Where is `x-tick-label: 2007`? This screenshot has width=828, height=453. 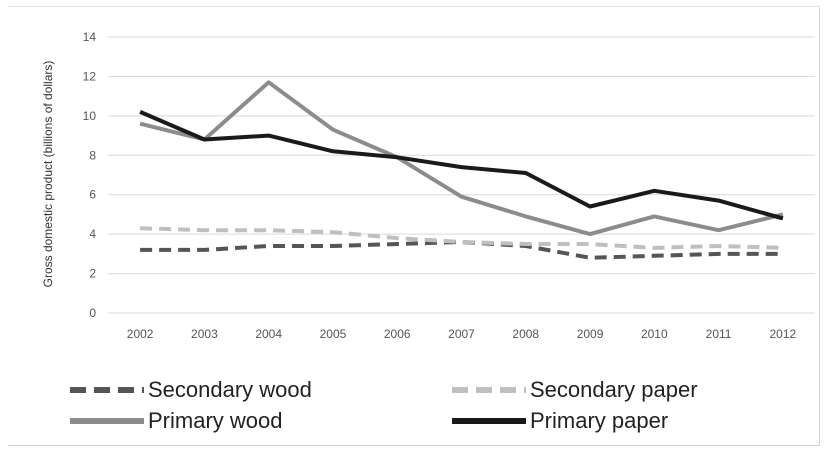 x-tick-label: 2007 is located at coordinates (461, 334).